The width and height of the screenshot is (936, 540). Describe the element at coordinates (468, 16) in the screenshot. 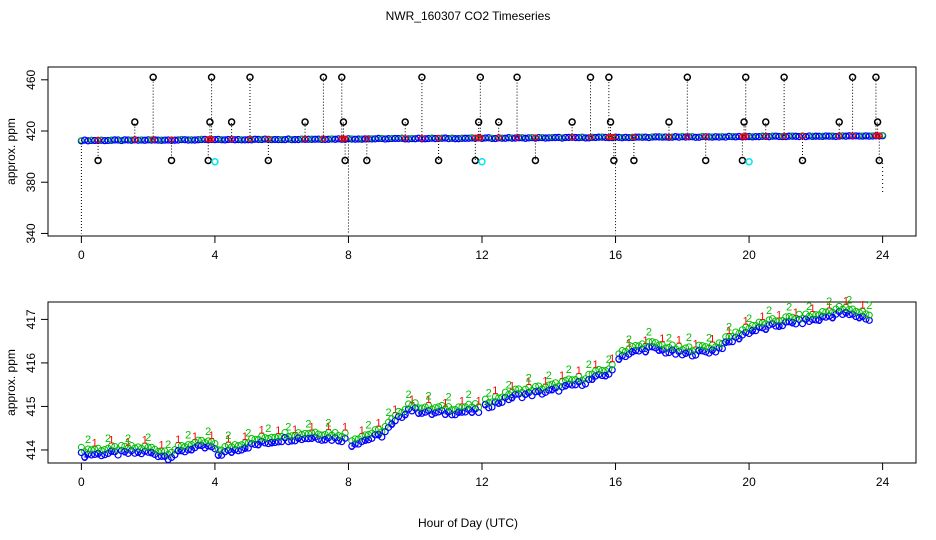

I see `chart-title: NWR_160307 CO2 Timeseries` at that location.